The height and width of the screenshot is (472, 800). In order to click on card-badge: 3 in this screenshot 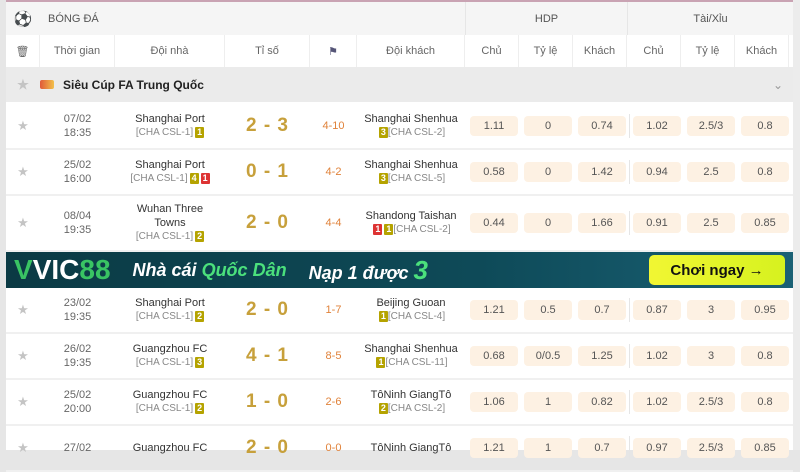, I will do `click(383, 178)`.